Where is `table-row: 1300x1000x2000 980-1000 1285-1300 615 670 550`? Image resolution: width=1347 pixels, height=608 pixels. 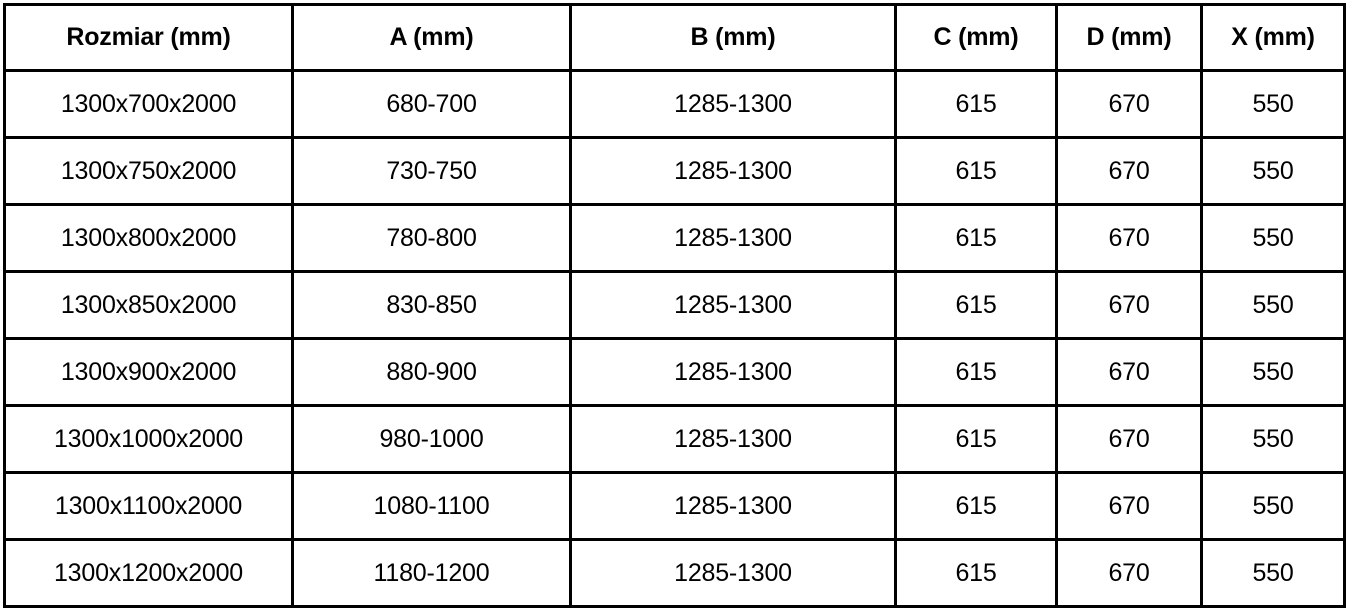 table-row: 1300x1000x2000 980-1000 1285-1300 615 670 550 is located at coordinates (674, 439).